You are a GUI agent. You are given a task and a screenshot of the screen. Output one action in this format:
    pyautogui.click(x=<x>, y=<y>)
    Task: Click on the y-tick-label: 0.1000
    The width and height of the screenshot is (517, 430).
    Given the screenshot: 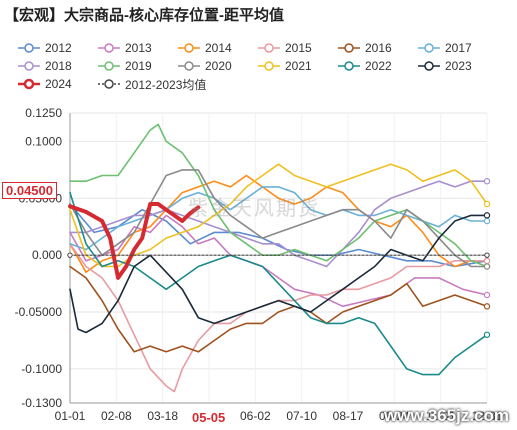 What is the action you would take?
    pyautogui.click(x=43, y=141)
    